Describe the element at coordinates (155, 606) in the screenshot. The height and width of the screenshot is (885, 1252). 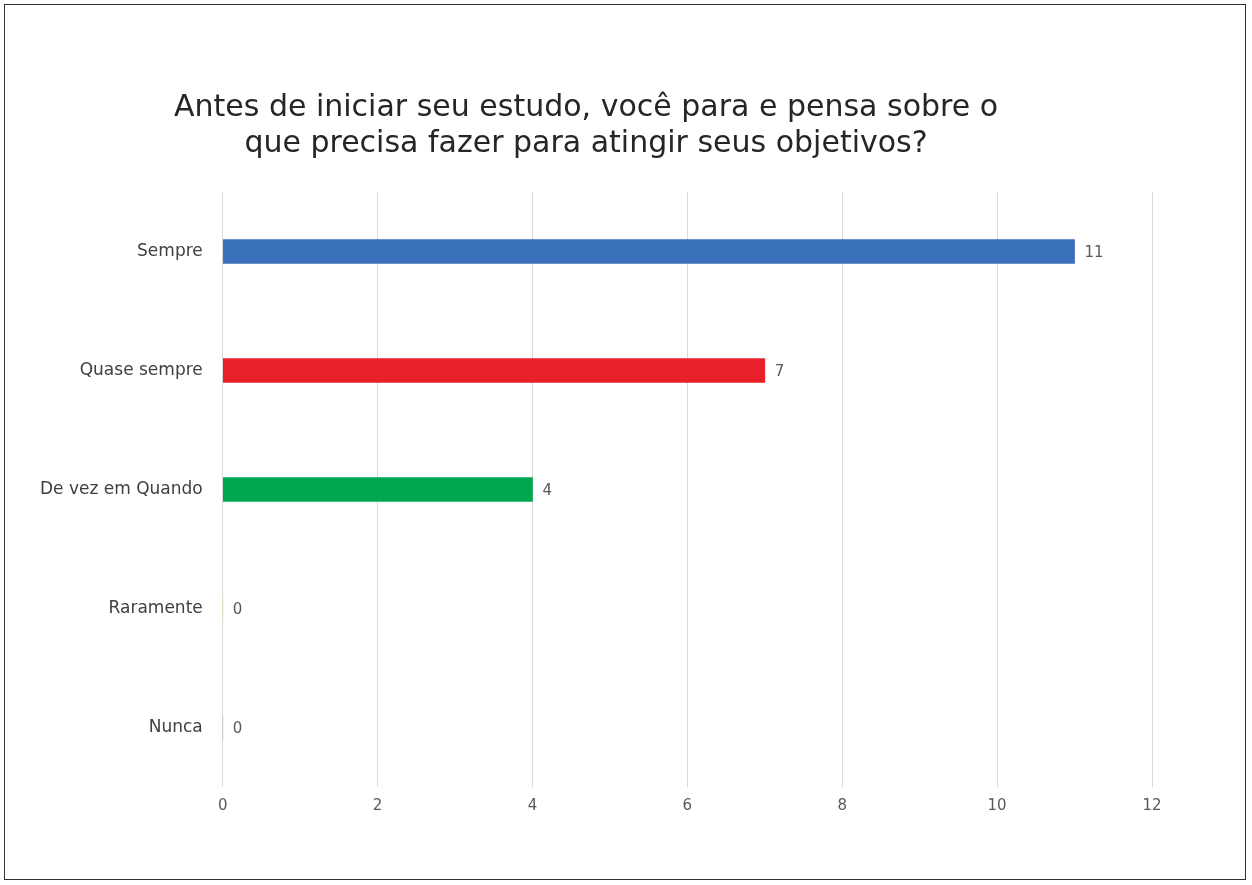
I see `y-tick-label: Raramente` at that location.